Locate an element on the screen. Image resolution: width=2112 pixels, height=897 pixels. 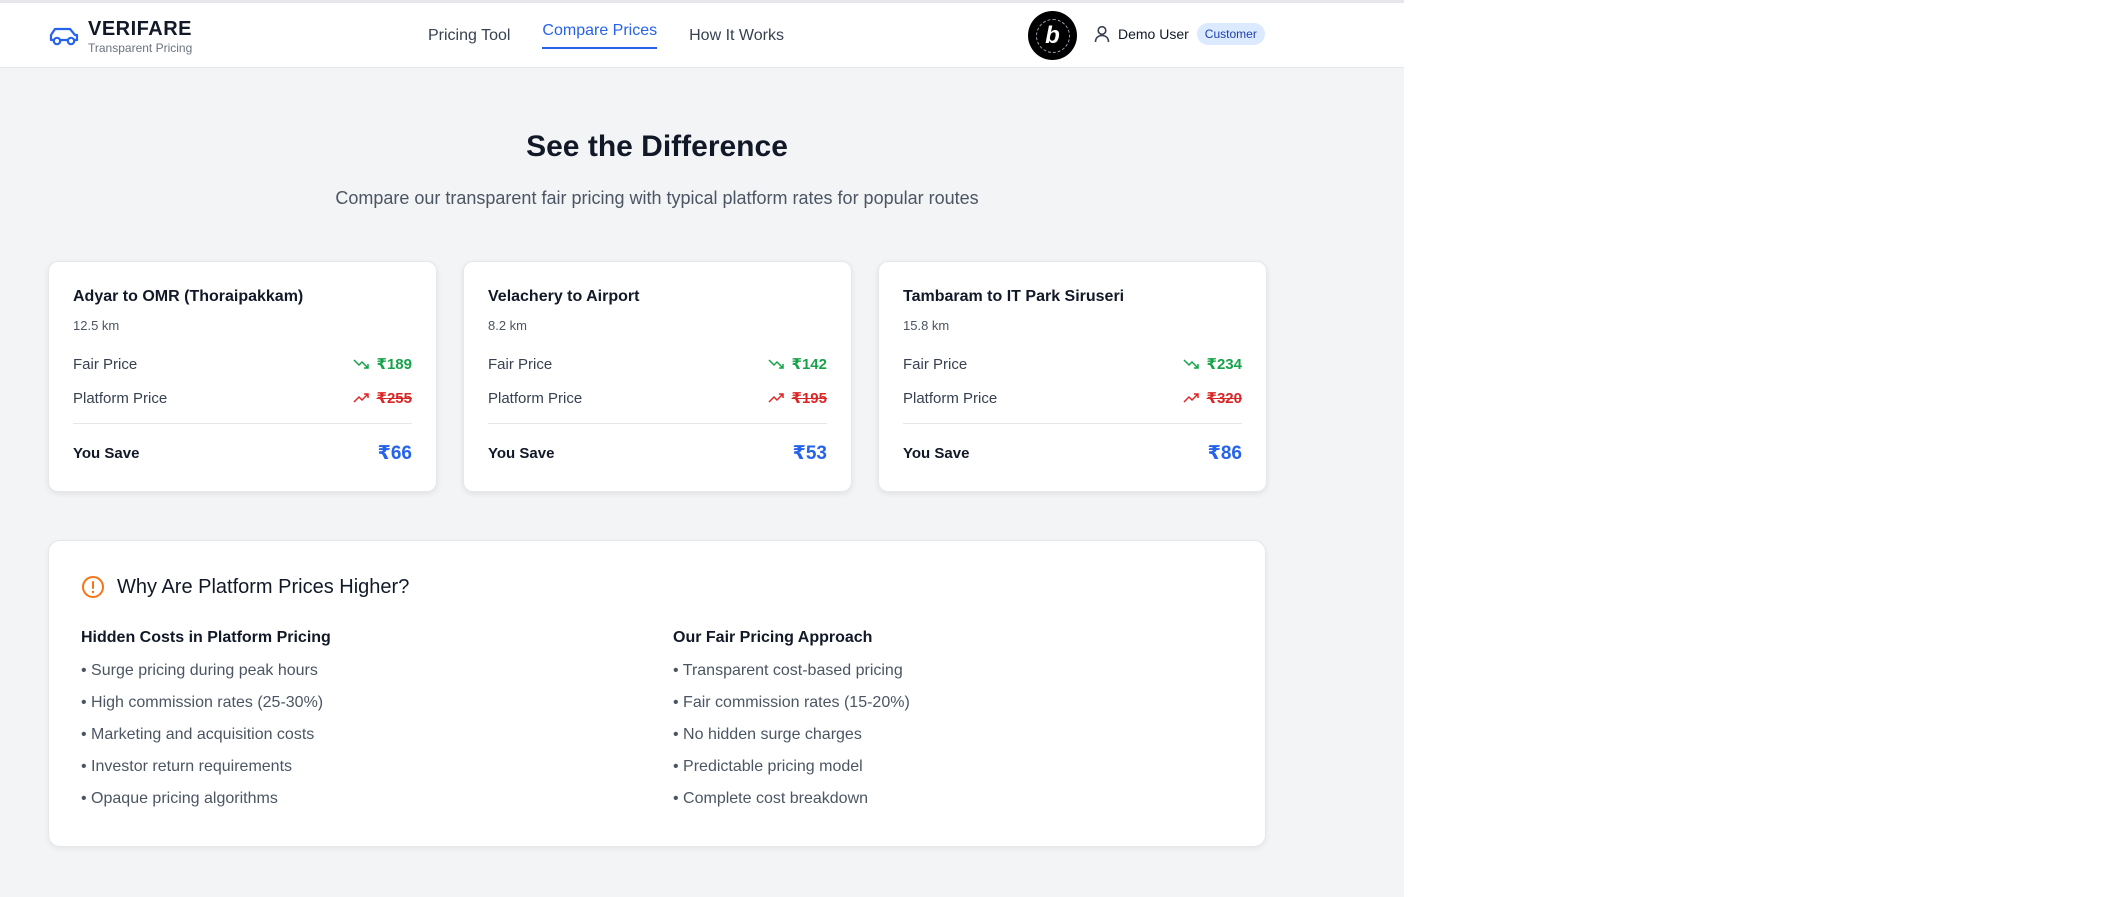
nav-how-it-works: How It Works is located at coordinates (736, 35).